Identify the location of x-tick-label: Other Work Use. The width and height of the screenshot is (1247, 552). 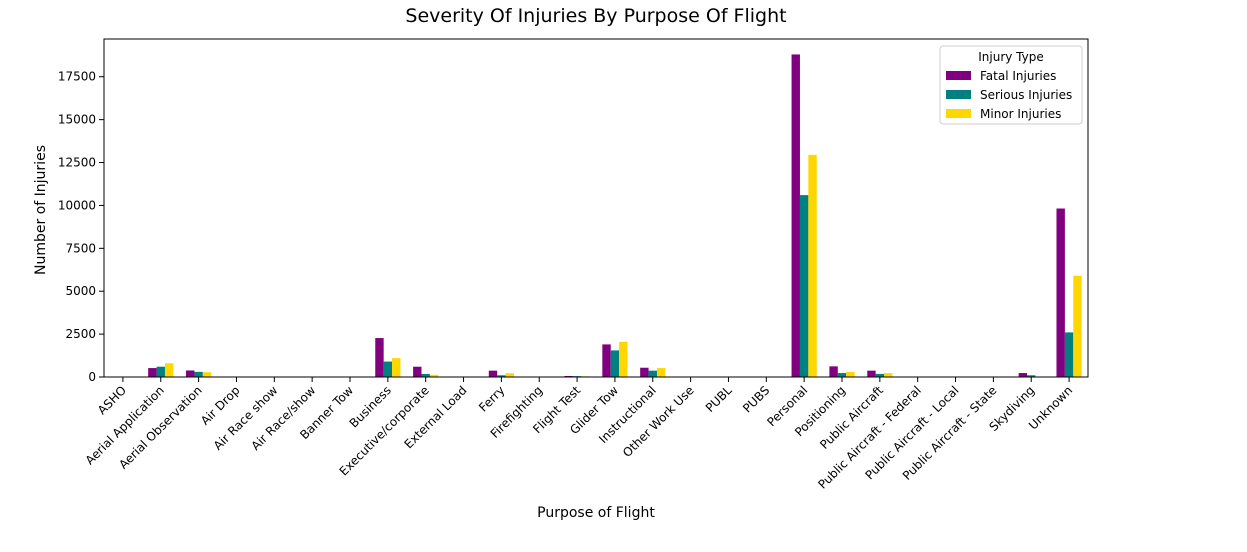
(658, 421).